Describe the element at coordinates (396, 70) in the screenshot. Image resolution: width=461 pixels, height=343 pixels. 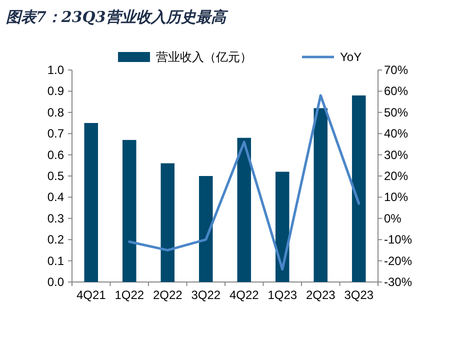
I see `y2-tick-label: 70%` at that location.